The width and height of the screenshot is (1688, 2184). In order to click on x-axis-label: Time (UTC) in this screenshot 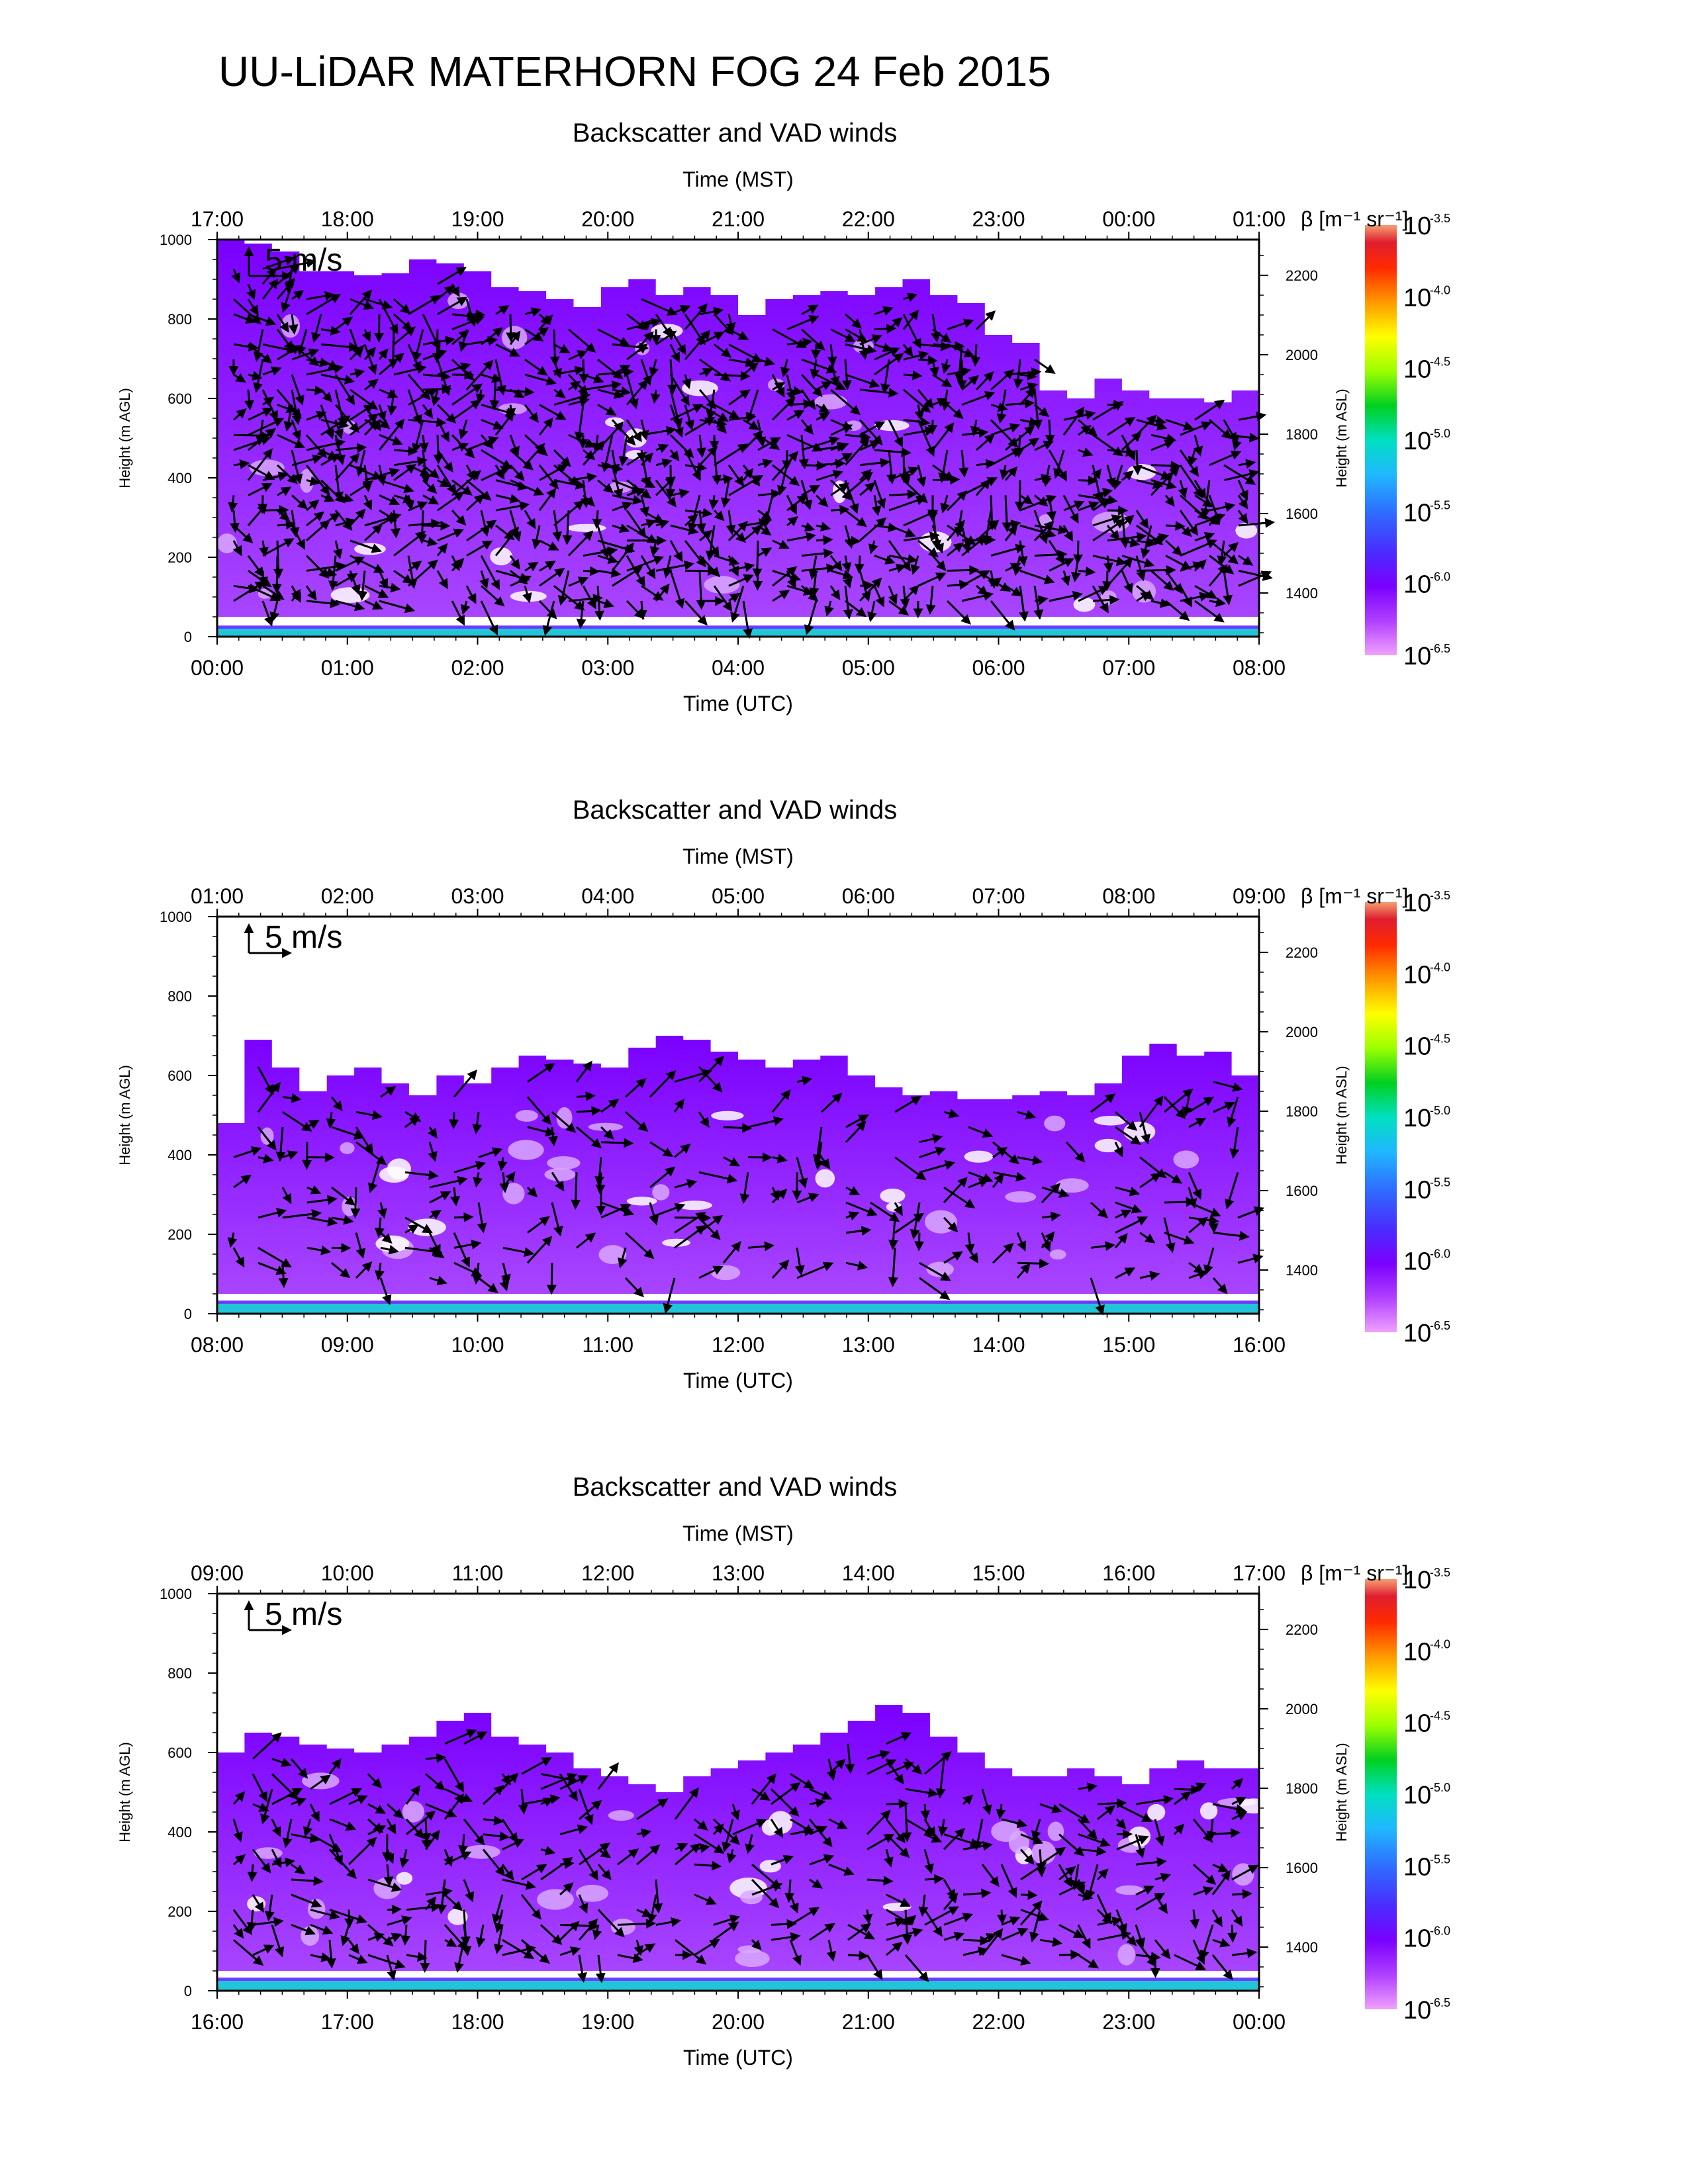, I will do `click(738, 704)`.